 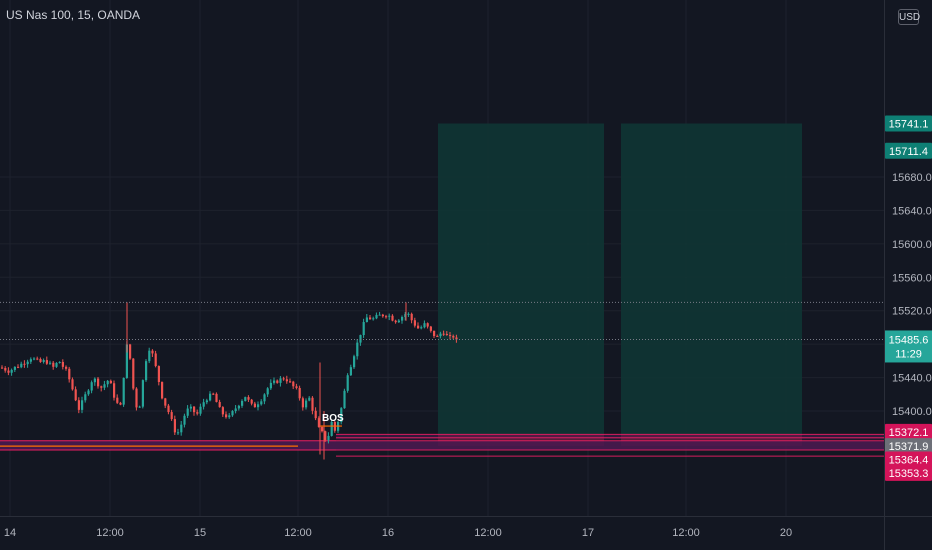 I want to click on price-tag: 15371.9, so click(x=909, y=447).